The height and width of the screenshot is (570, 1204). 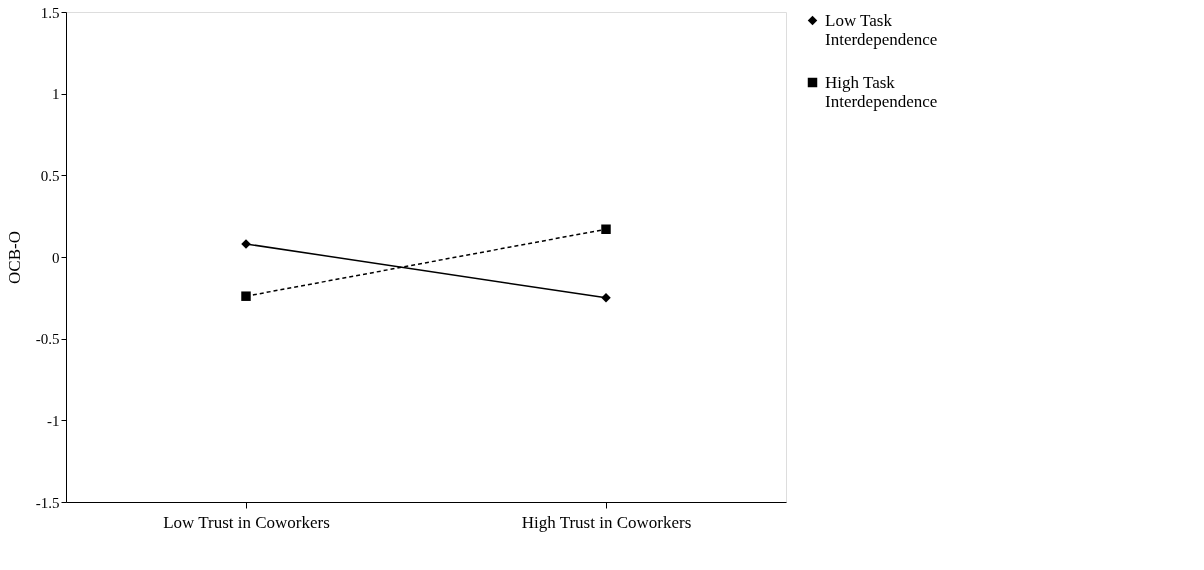 I want to click on x-tick-label: High Trust in Coworkers, so click(x=606, y=522).